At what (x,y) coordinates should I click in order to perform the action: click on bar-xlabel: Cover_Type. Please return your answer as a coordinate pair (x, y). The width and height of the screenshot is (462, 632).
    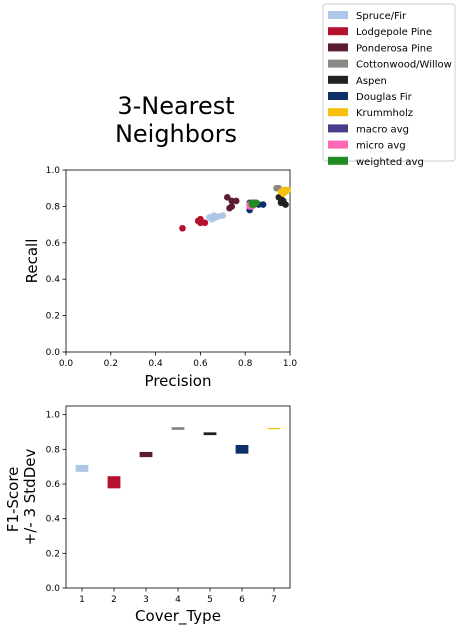
    Looking at the image, I should click on (178, 616).